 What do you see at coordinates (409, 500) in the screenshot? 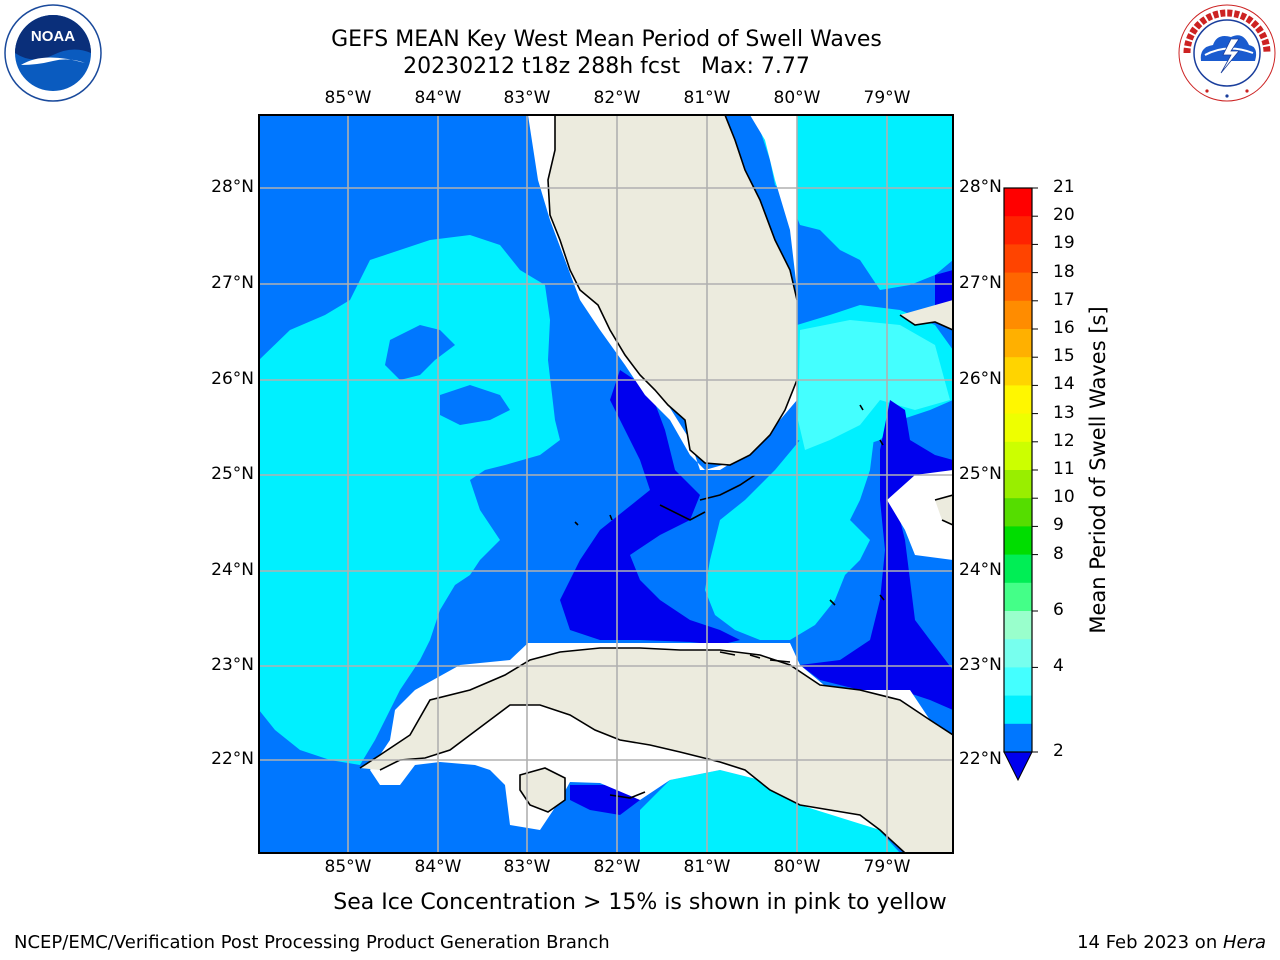
I see `band-4-6-west` at bounding box center [409, 500].